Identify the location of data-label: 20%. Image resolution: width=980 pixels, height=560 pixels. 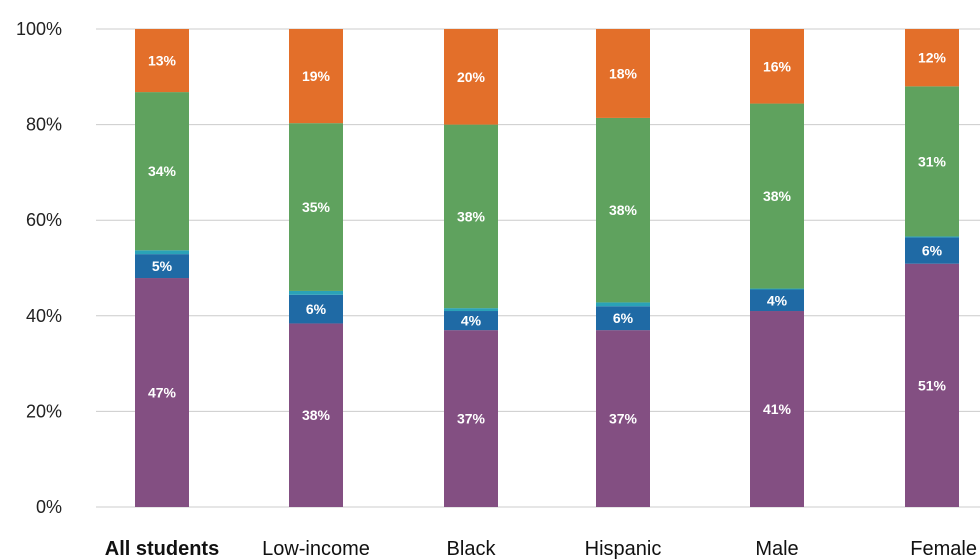
(471, 77).